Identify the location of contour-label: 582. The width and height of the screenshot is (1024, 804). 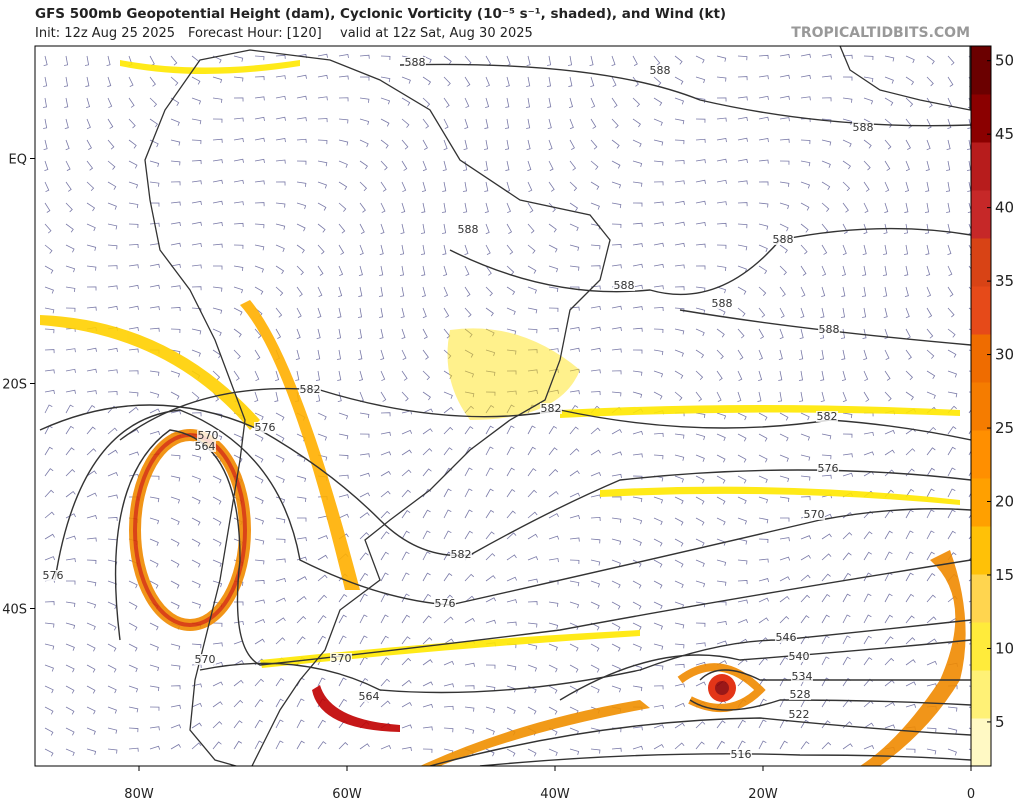
(461, 554).